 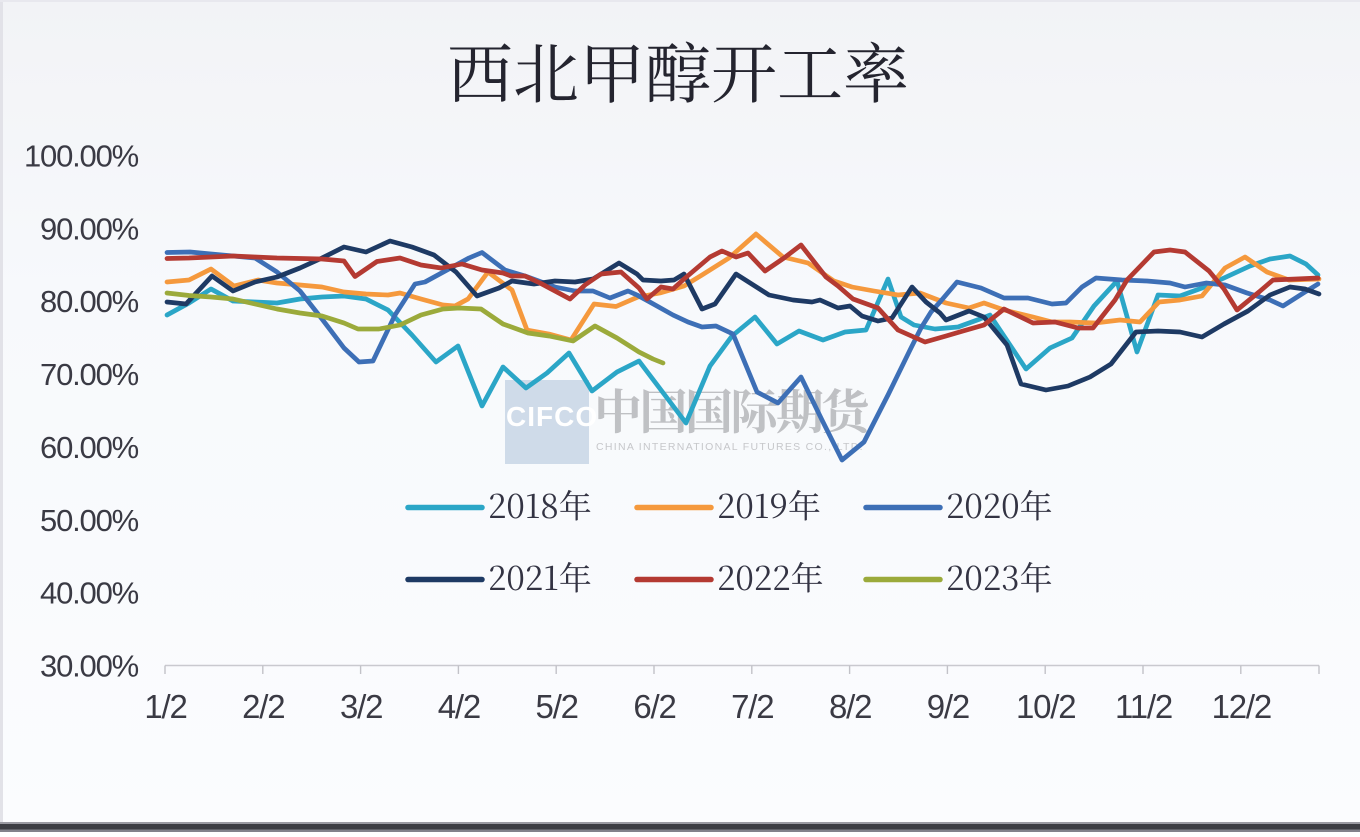 I want to click on svg-text: 11/2, so click(x=1143, y=706).